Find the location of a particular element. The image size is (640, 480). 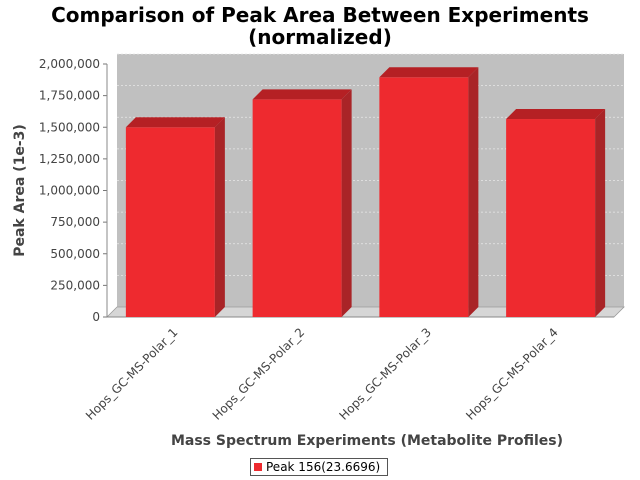

y-axis-label: Peak Area (1e-3) is located at coordinates (20, 190).